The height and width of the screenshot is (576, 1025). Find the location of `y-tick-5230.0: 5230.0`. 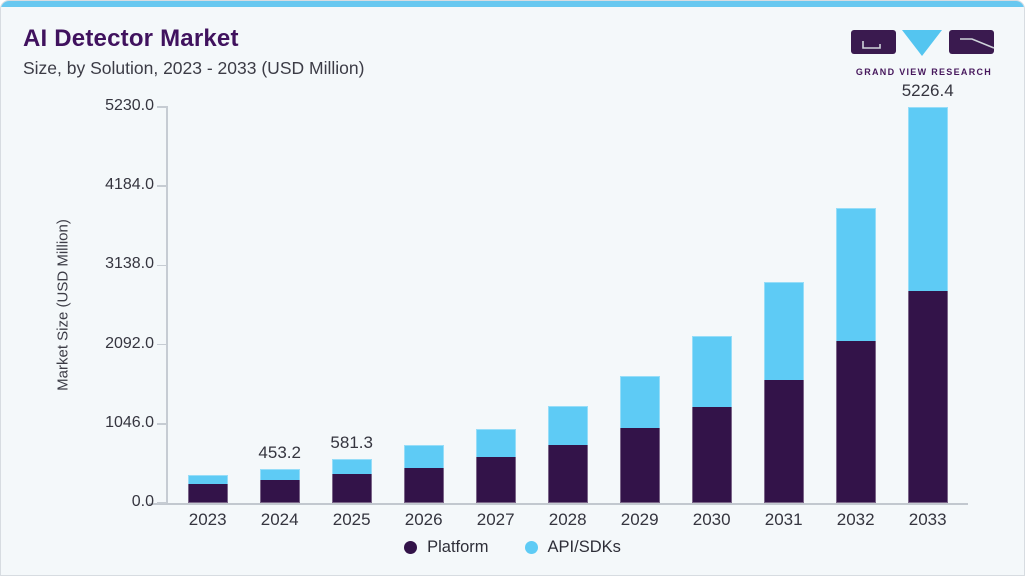

y-tick-5230.0: 5230.0 is located at coordinates (129, 105).